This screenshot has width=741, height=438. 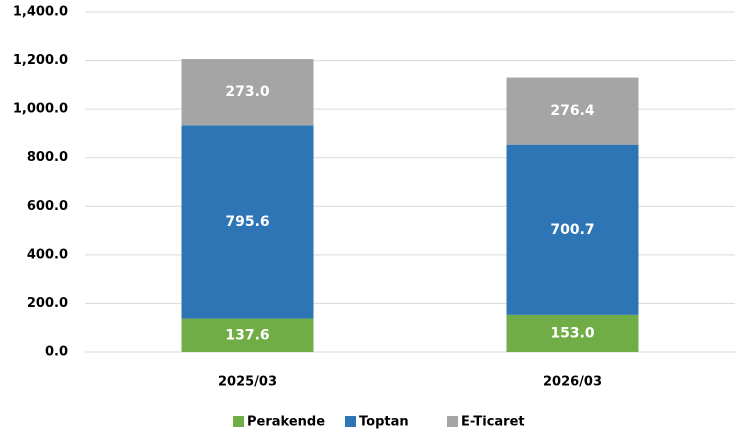 I want to click on value-label: 795.6, so click(x=247, y=222).